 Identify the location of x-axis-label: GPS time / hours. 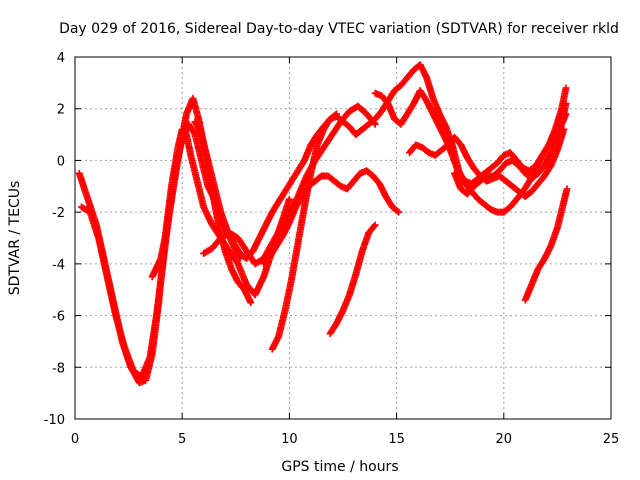
(339, 467).